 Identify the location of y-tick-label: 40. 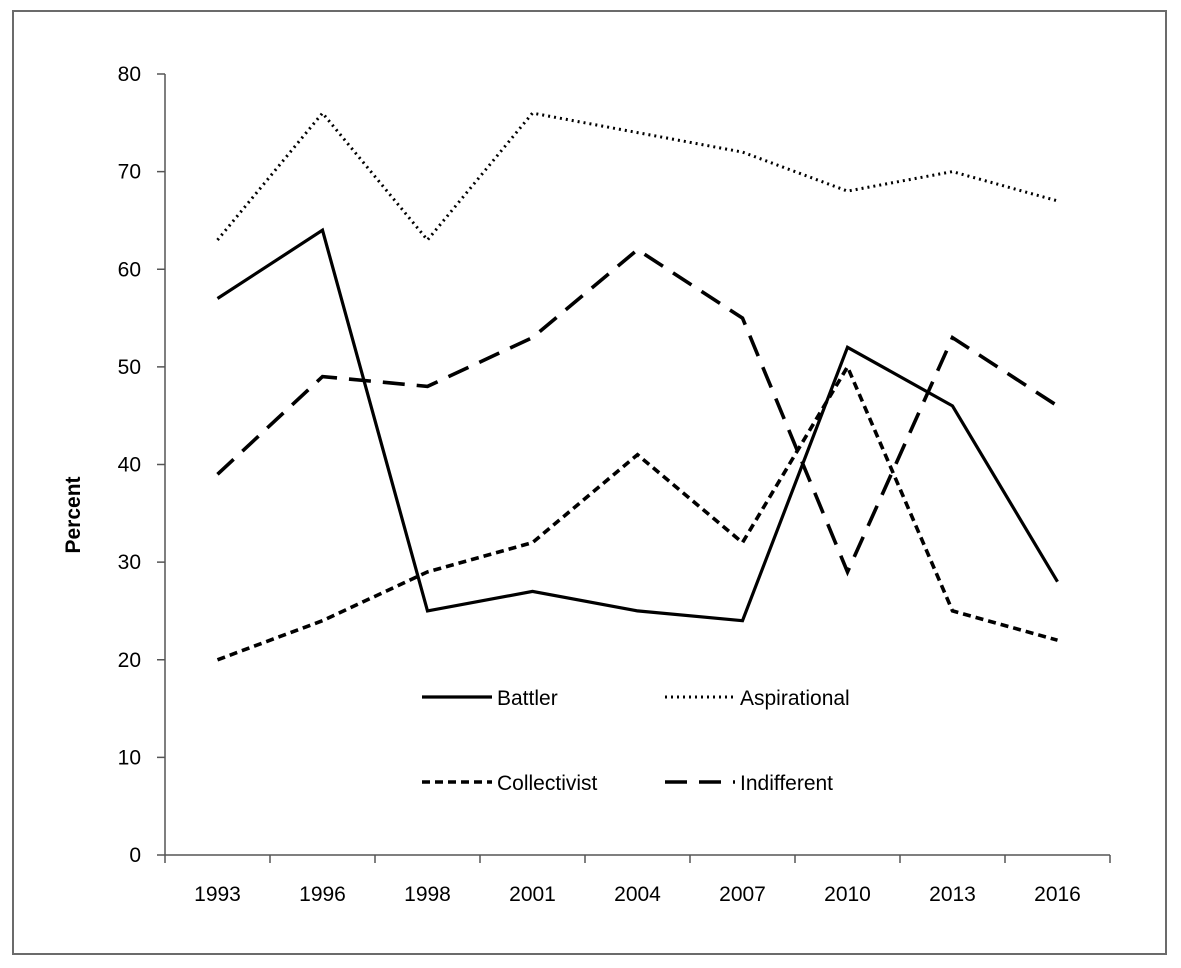
(129, 465).